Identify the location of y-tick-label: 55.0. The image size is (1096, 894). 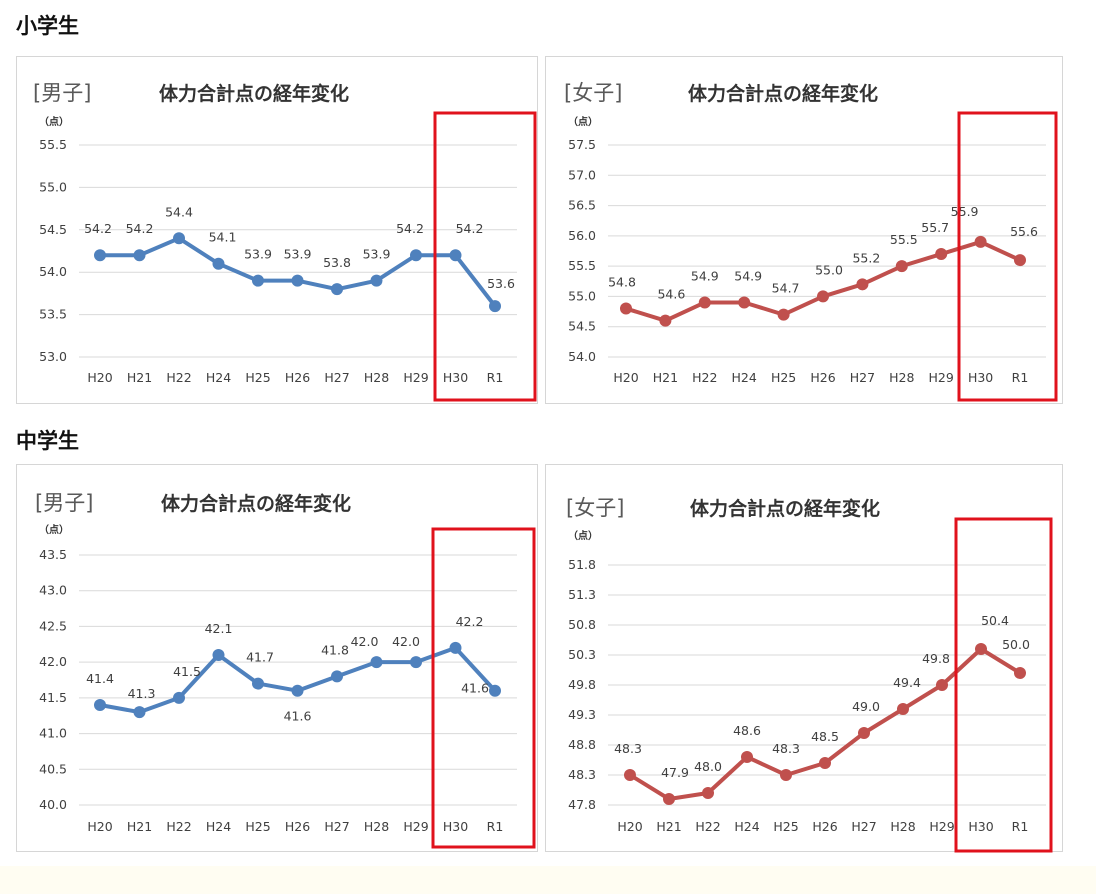
(53, 186).